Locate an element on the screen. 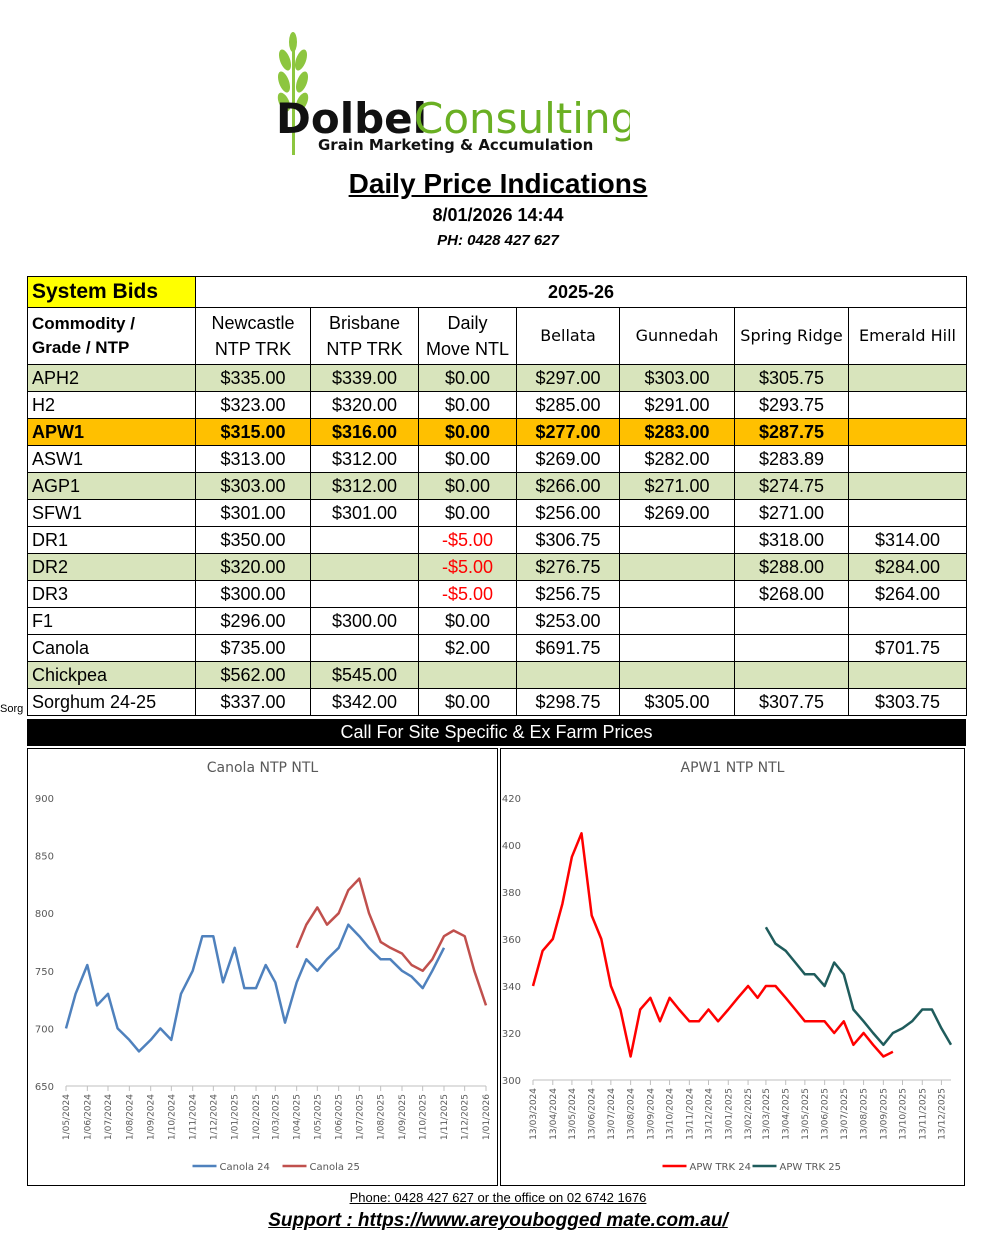 Image resolution: width=996 pixels, height=1237 pixels. x-tick-label: 13/01/2025 is located at coordinates (729, 1114).